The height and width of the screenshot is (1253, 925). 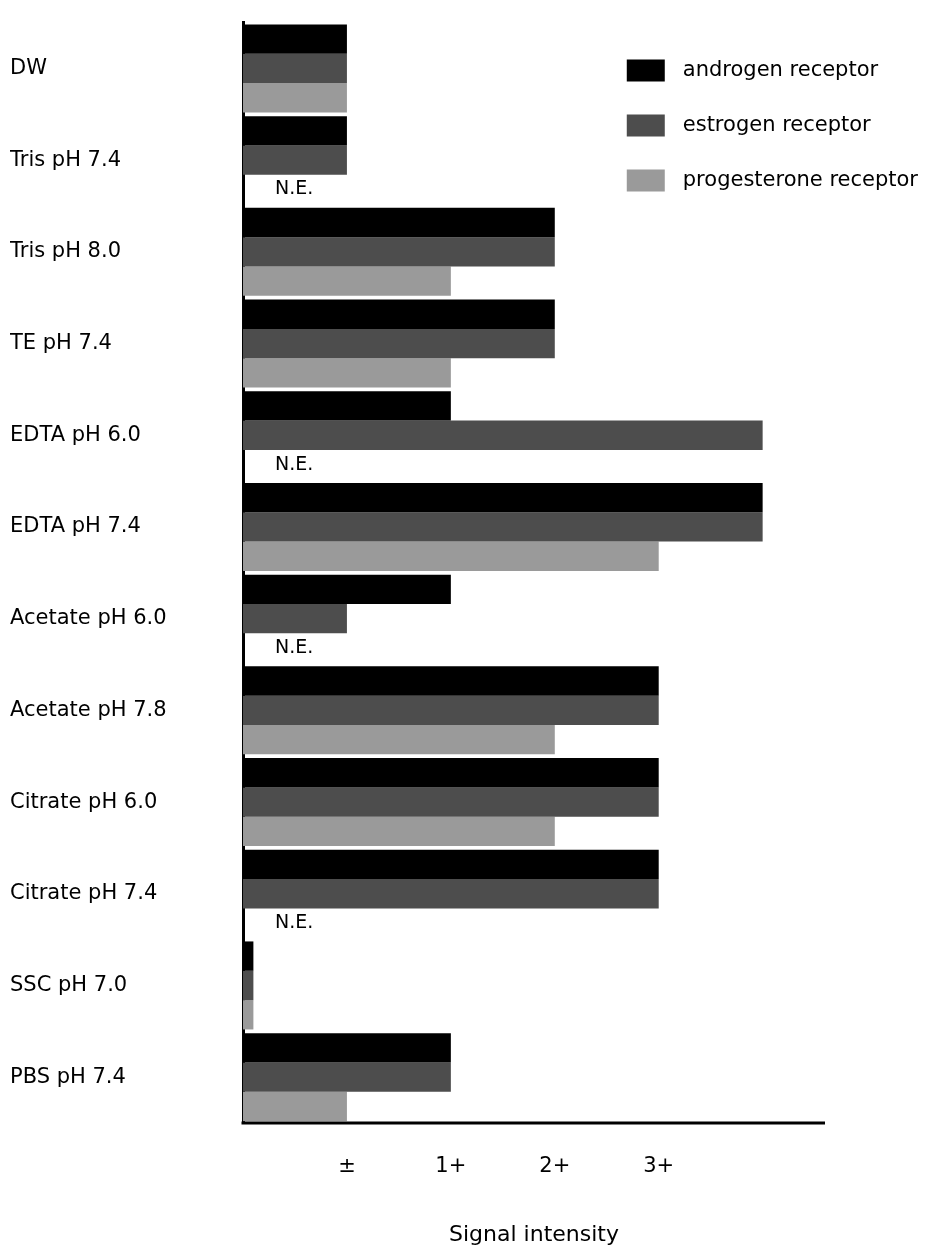 I want to click on text: 3+, so click(x=659, y=1165).